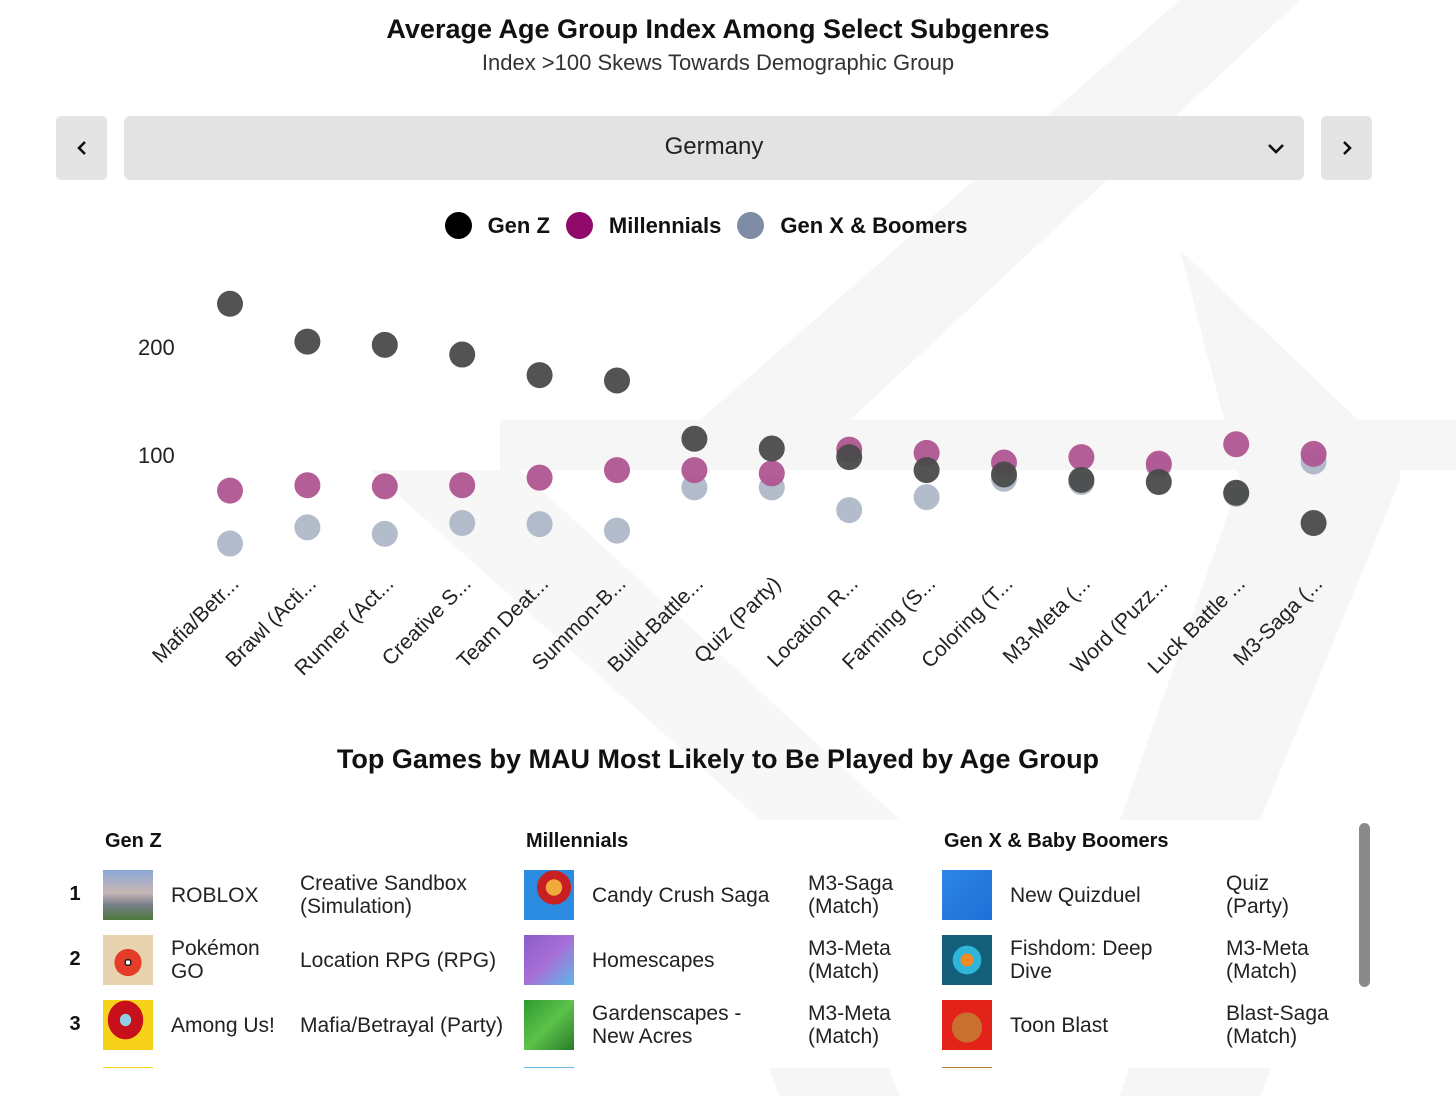 Image resolution: width=1456 pixels, height=1096 pixels. What do you see at coordinates (458, 225) in the screenshot?
I see `legend-dot-genz` at bounding box center [458, 225].